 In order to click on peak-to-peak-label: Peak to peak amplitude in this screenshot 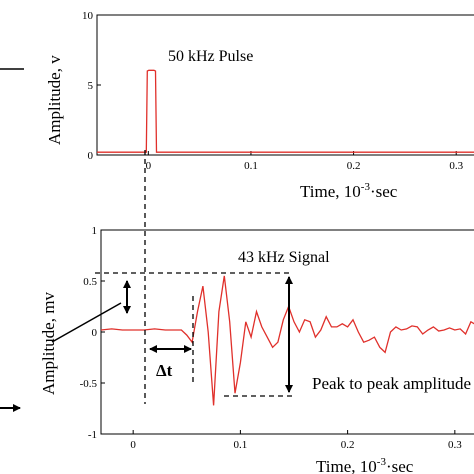, I will do `click(391, 383)`.